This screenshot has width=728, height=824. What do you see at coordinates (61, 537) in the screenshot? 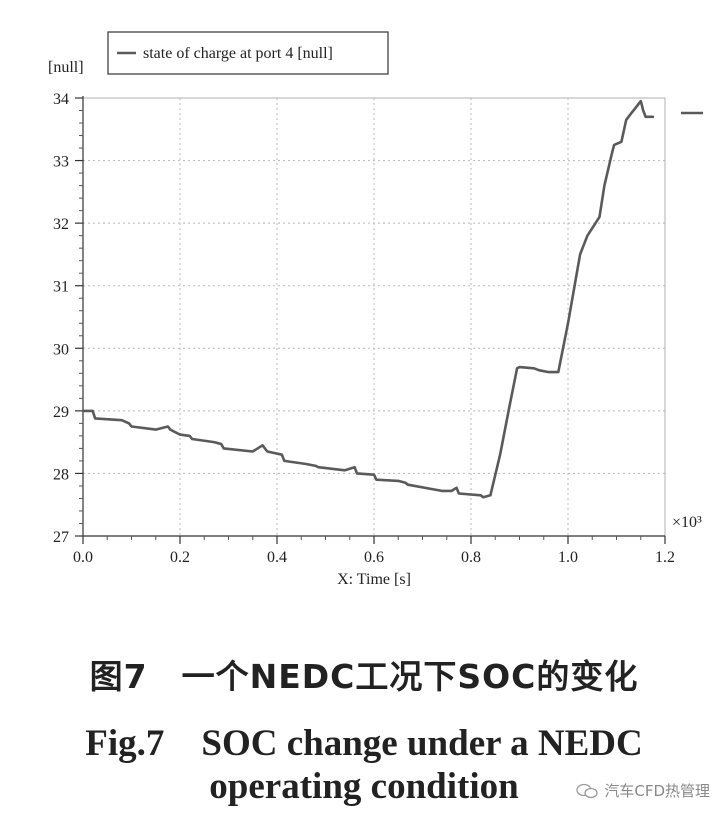
I see `y-tick-label: 27` at bounding box center [61, 537].